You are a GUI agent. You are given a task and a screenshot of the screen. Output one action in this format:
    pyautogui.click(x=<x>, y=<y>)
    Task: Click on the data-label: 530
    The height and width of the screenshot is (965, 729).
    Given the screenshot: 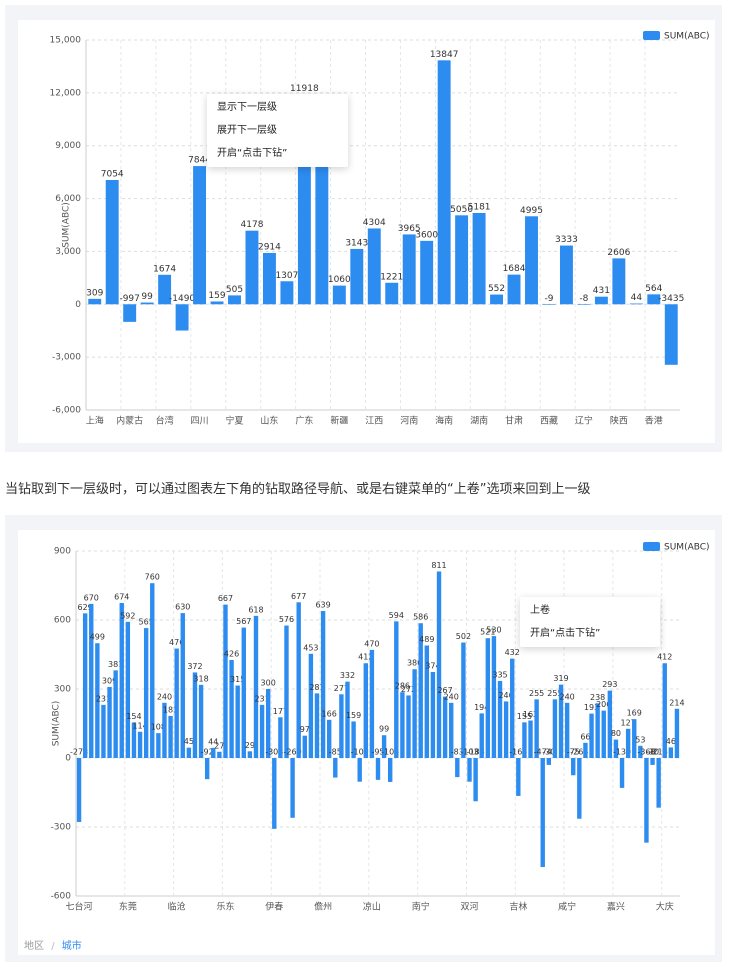 What is the action you would take?
    pyautogui.click(x=493, y=630)
    